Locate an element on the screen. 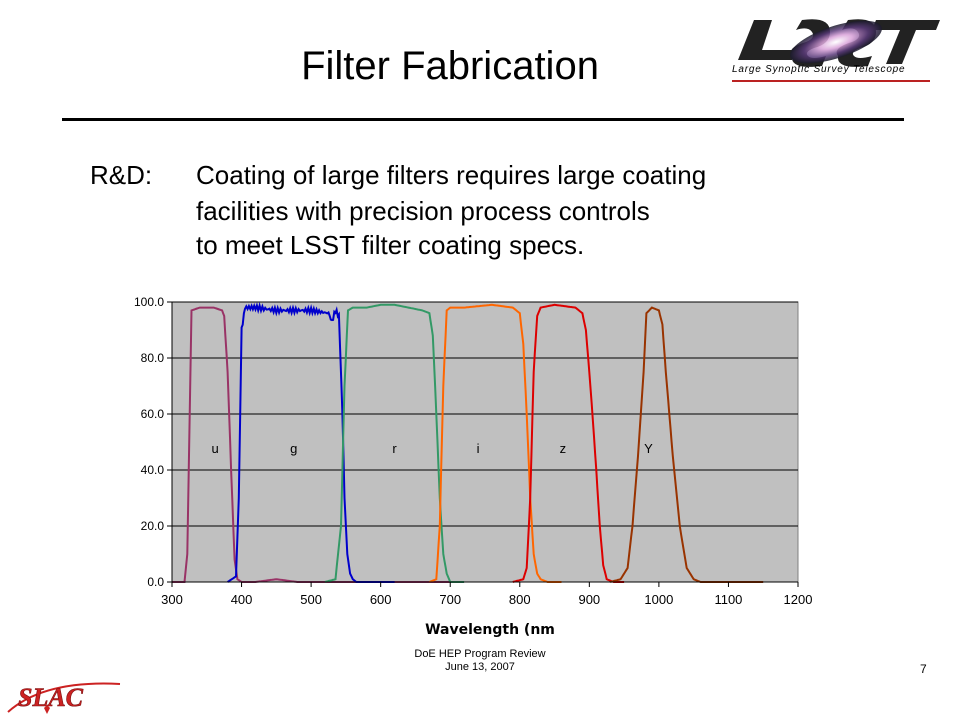 The width and height of the screenshot is (960, 720). series-label-u: u is located at coordinates (215, 448).